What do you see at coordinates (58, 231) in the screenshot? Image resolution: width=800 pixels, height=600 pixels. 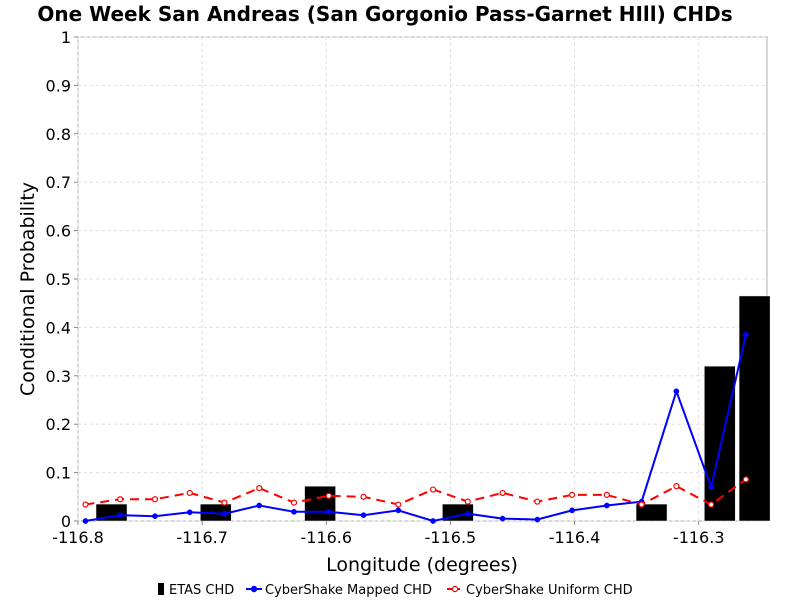 I see `y-tick-label: 0.6` at bounding box center [58, 231].